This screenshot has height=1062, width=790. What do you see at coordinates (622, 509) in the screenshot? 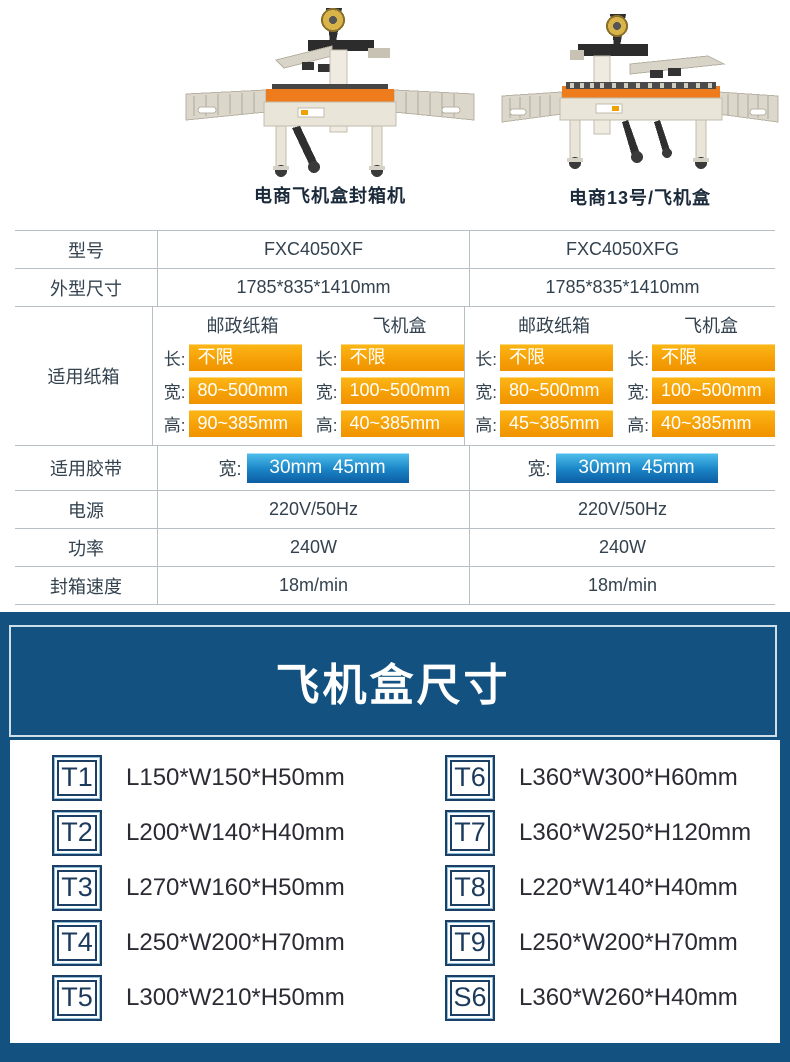
I see `power-supply-value-2: 220V/50Hz` at bounding box center [622, 509].